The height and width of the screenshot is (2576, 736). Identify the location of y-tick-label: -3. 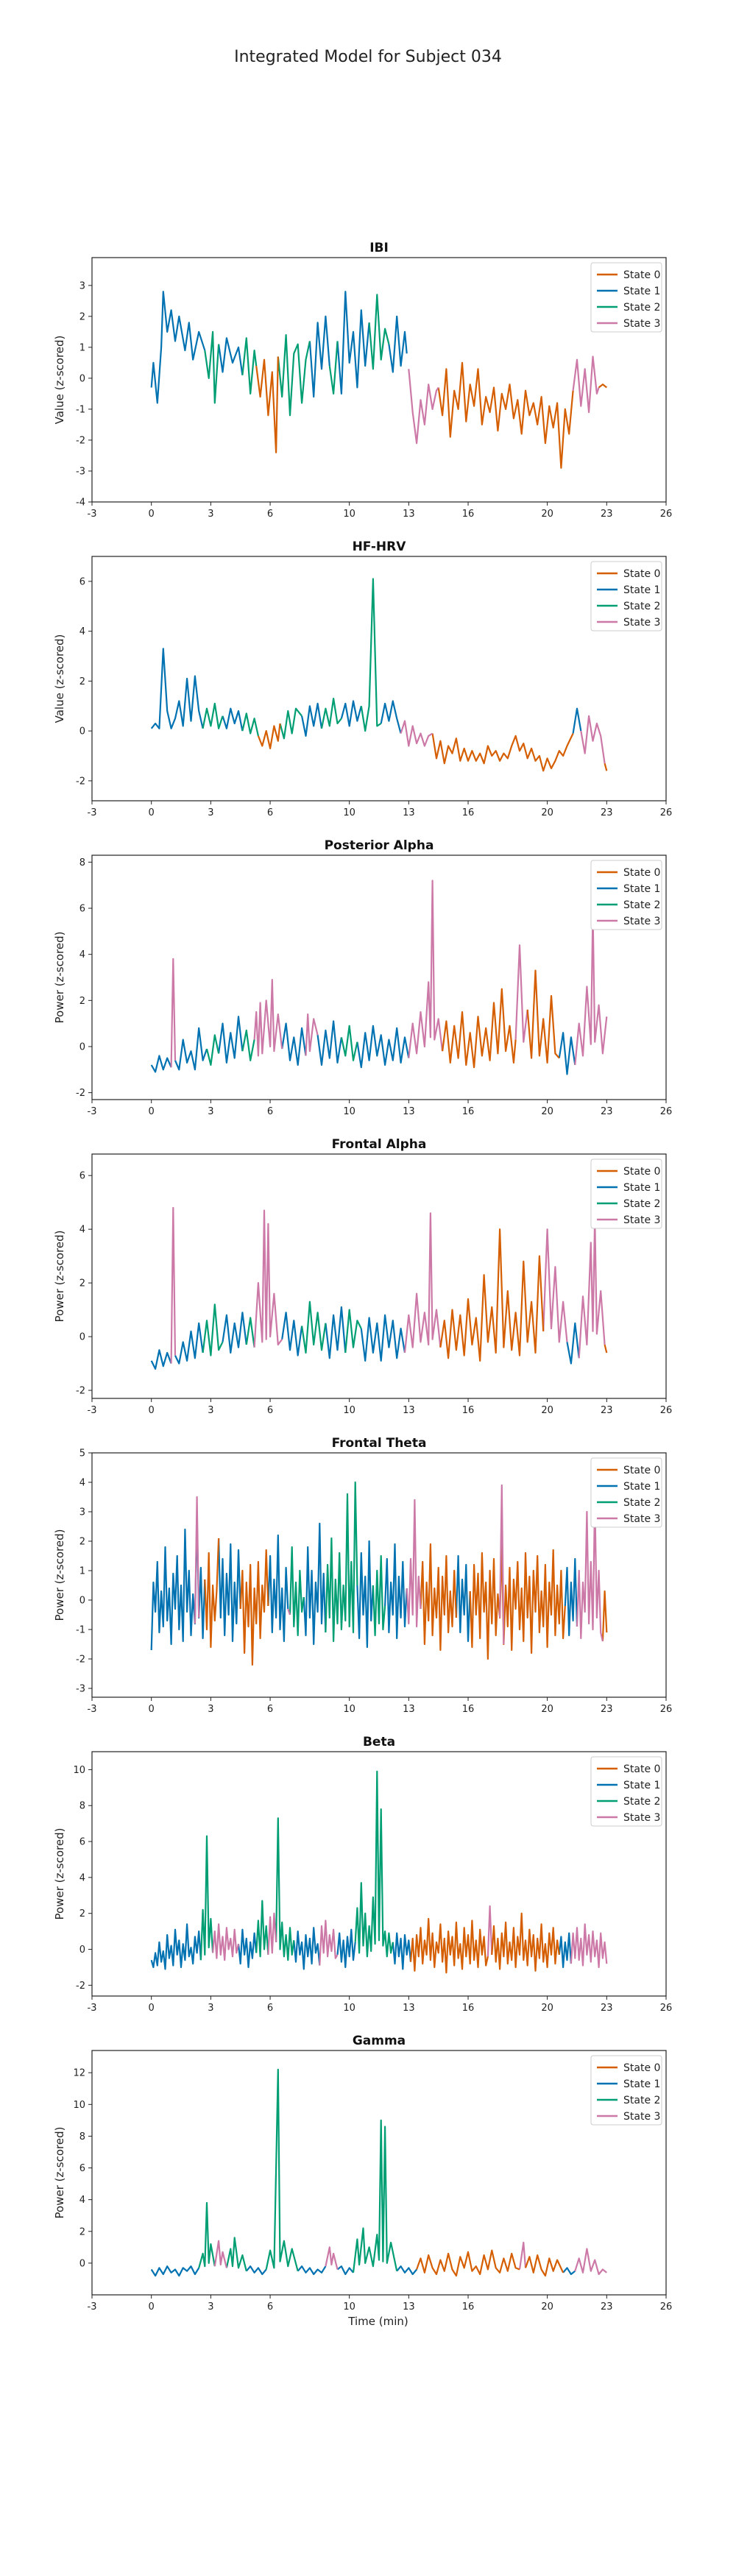
(80, 471).